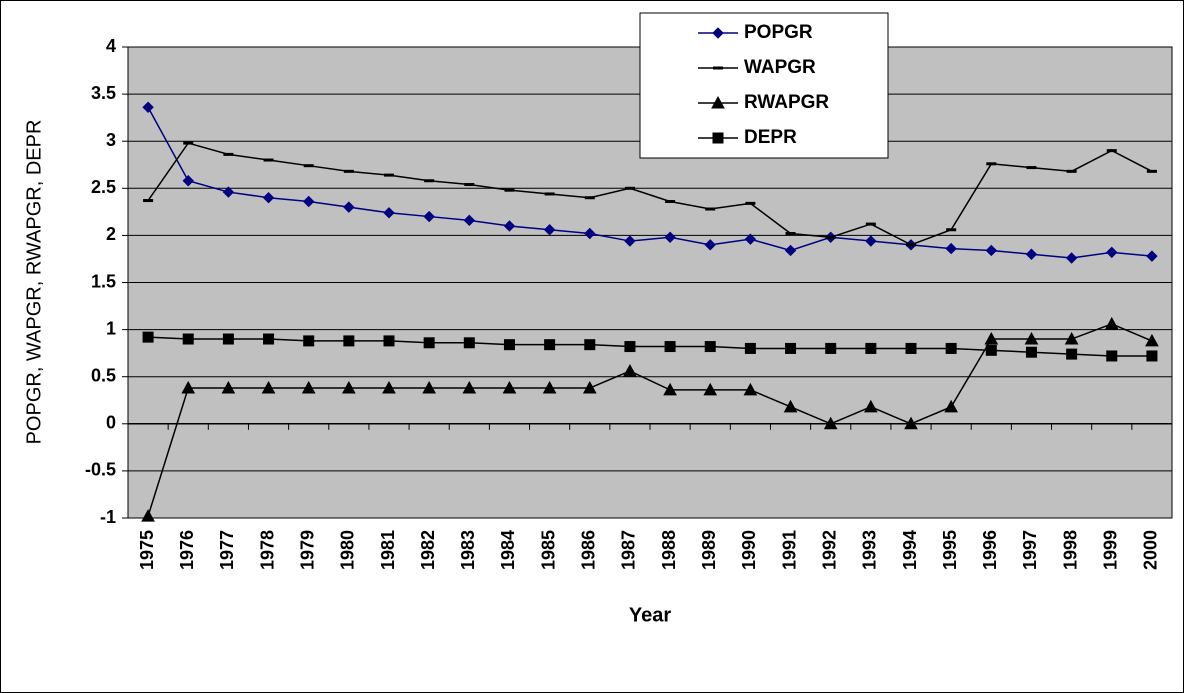  What do you see at coordinates (1111, 550) in the screenshot?
I see `x-tick-label: 1999` at bounding box center [1111, 550].